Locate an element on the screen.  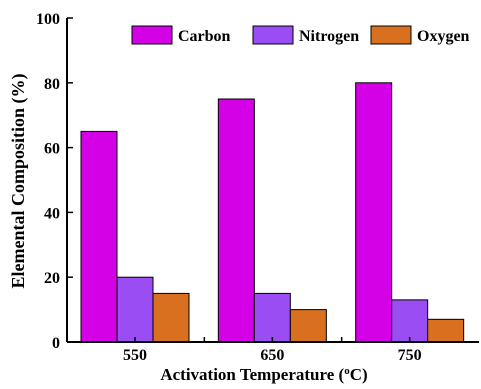
legend-swatch-nitrogen is located at coordinates (273, 35).